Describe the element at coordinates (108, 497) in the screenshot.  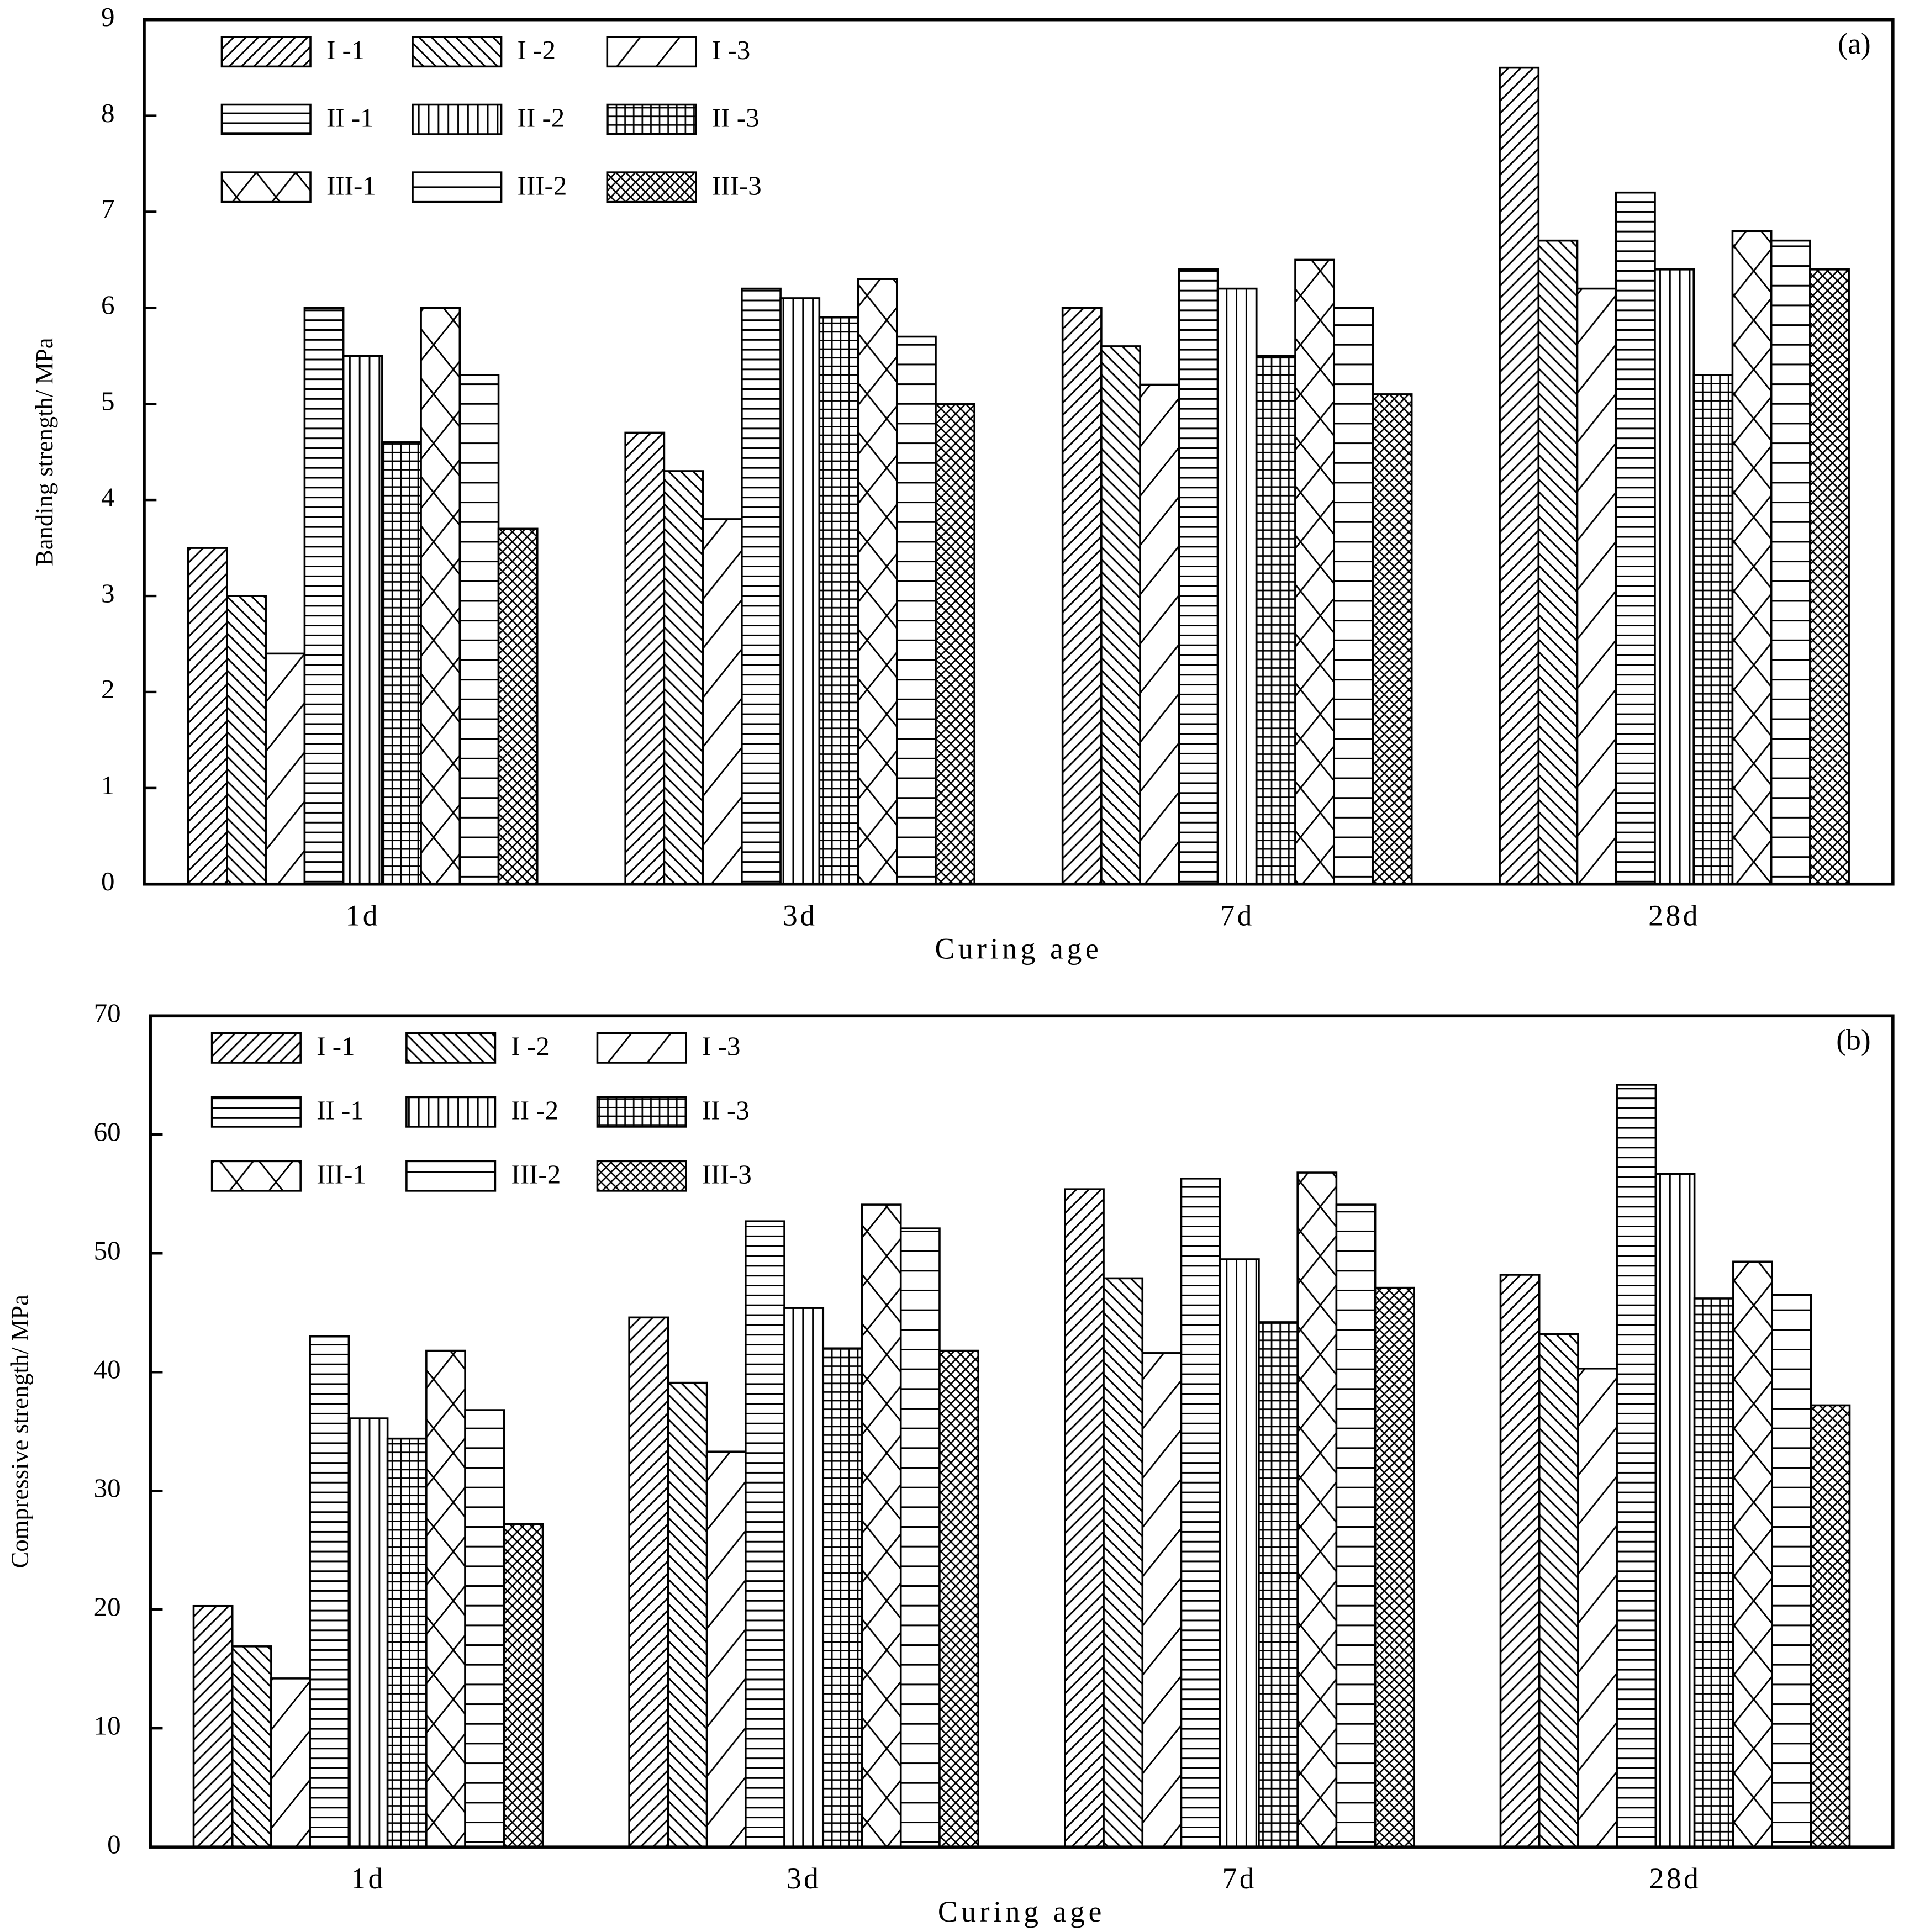
I see `y-tick-label: 4` at that location.